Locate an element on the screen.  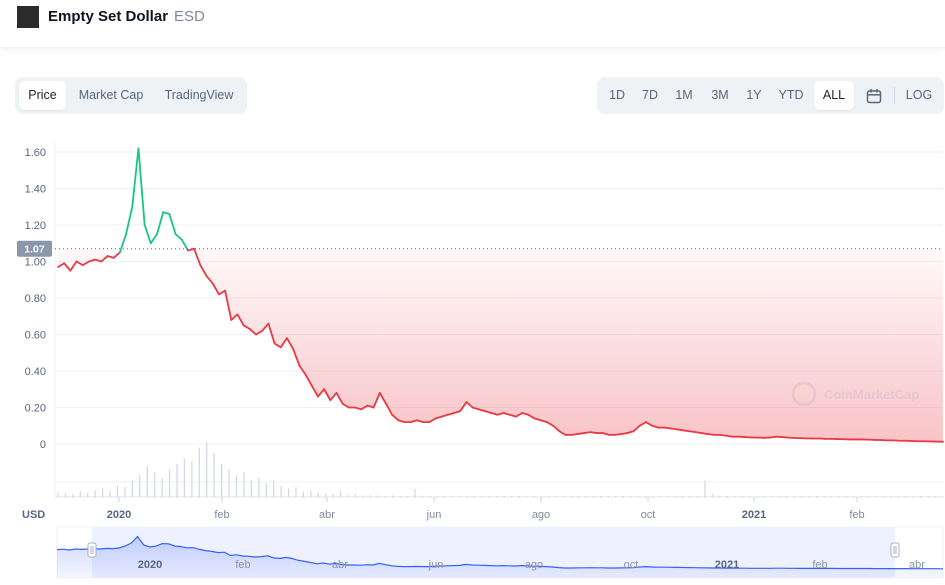
navigator-handle-left is located at coordinates (92, 550).